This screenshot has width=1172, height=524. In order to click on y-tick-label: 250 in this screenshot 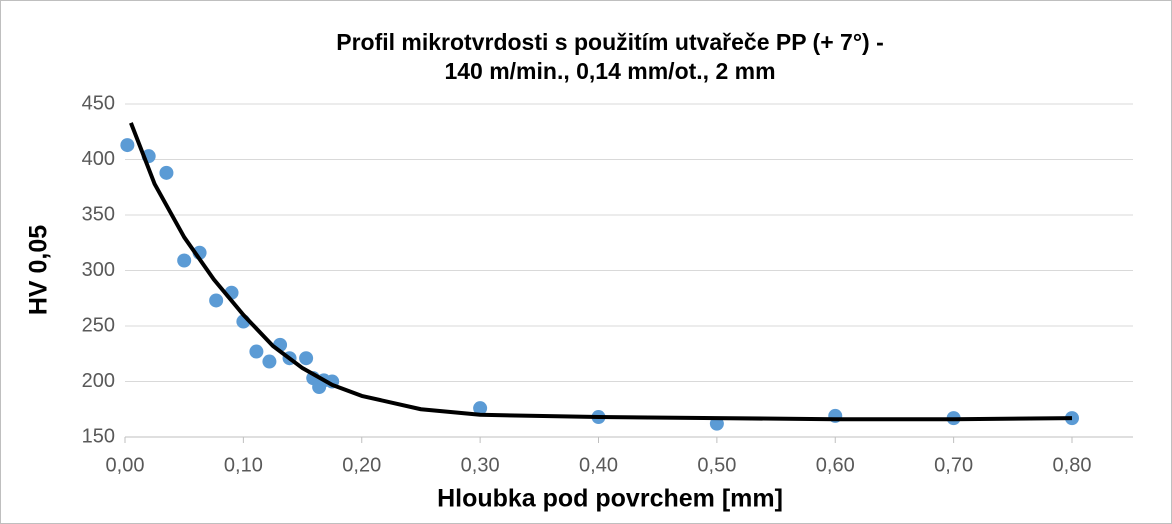, I will do `click(98, 325)`.